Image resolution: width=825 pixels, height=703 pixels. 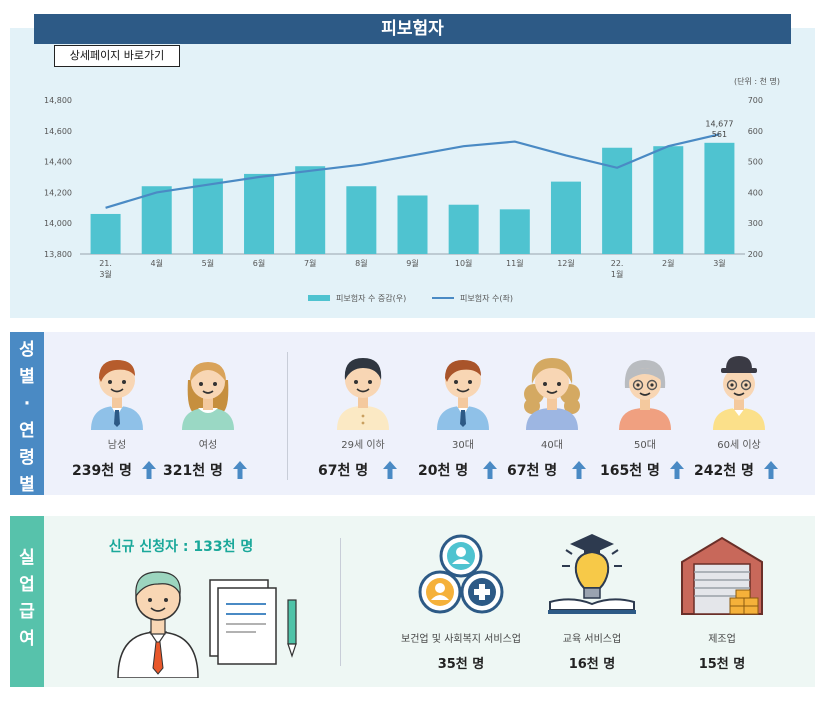 What do you see at coordinates (592, 664) in the screenshot?
I see `industry-value: 16천 명` at bounding box center [592, 664].